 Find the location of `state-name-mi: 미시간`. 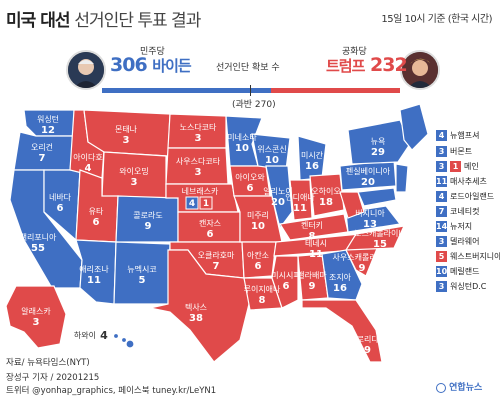

state-name-mi: 미시간 is located at coordinates (312, 155).